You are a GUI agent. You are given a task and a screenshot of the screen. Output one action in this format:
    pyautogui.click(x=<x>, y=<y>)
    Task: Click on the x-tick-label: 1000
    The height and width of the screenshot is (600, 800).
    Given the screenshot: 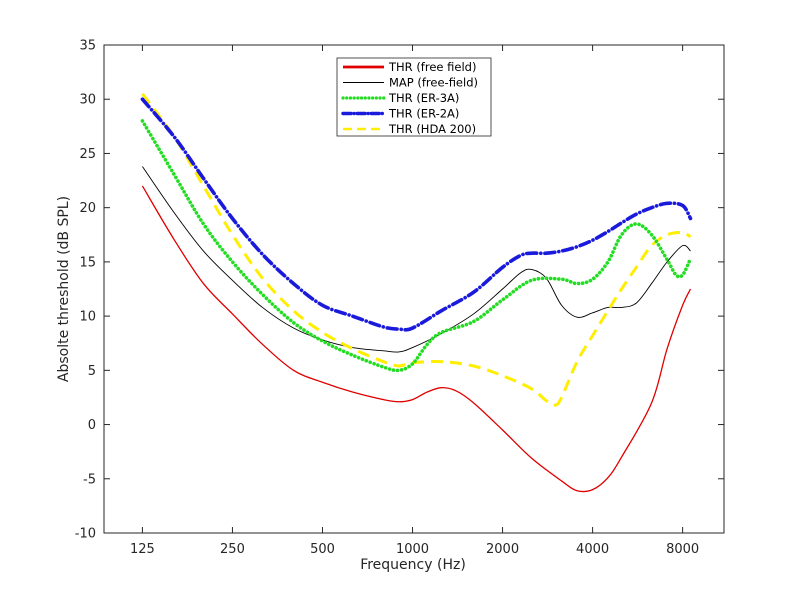 What is the action you would take?
    pyautogui.click(x=412, y=549)
    